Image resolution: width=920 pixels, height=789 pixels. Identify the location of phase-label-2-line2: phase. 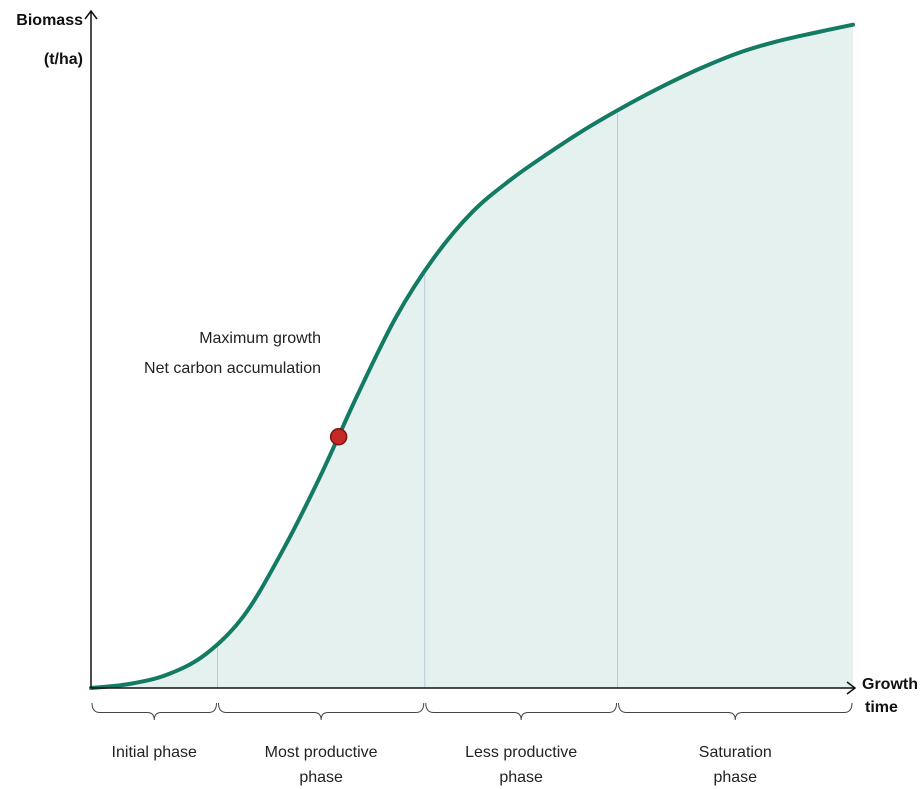
(321, 777).